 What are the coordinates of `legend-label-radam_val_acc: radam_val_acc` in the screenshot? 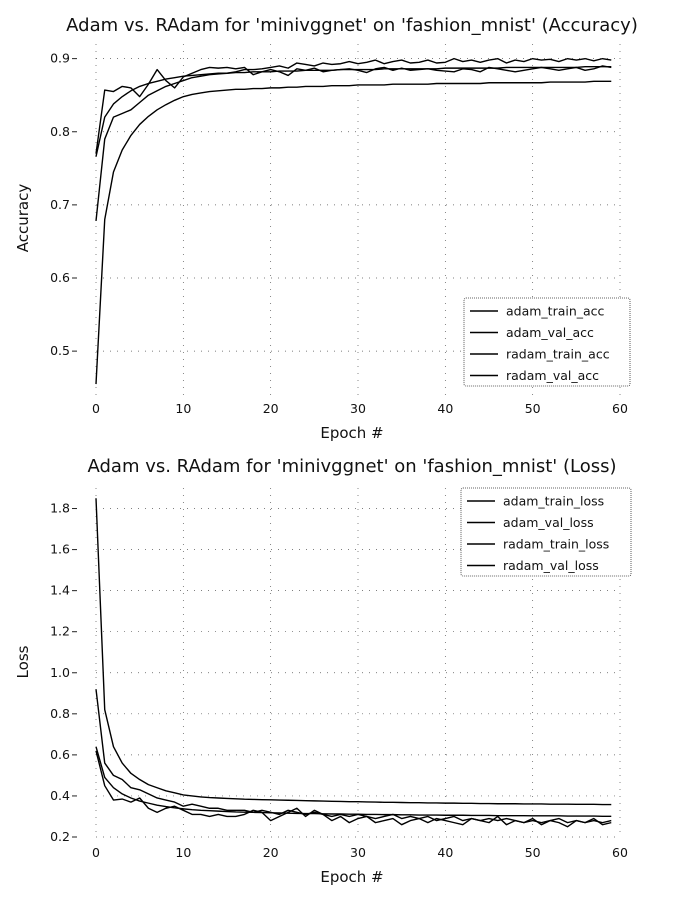 It's located at (552, 375).